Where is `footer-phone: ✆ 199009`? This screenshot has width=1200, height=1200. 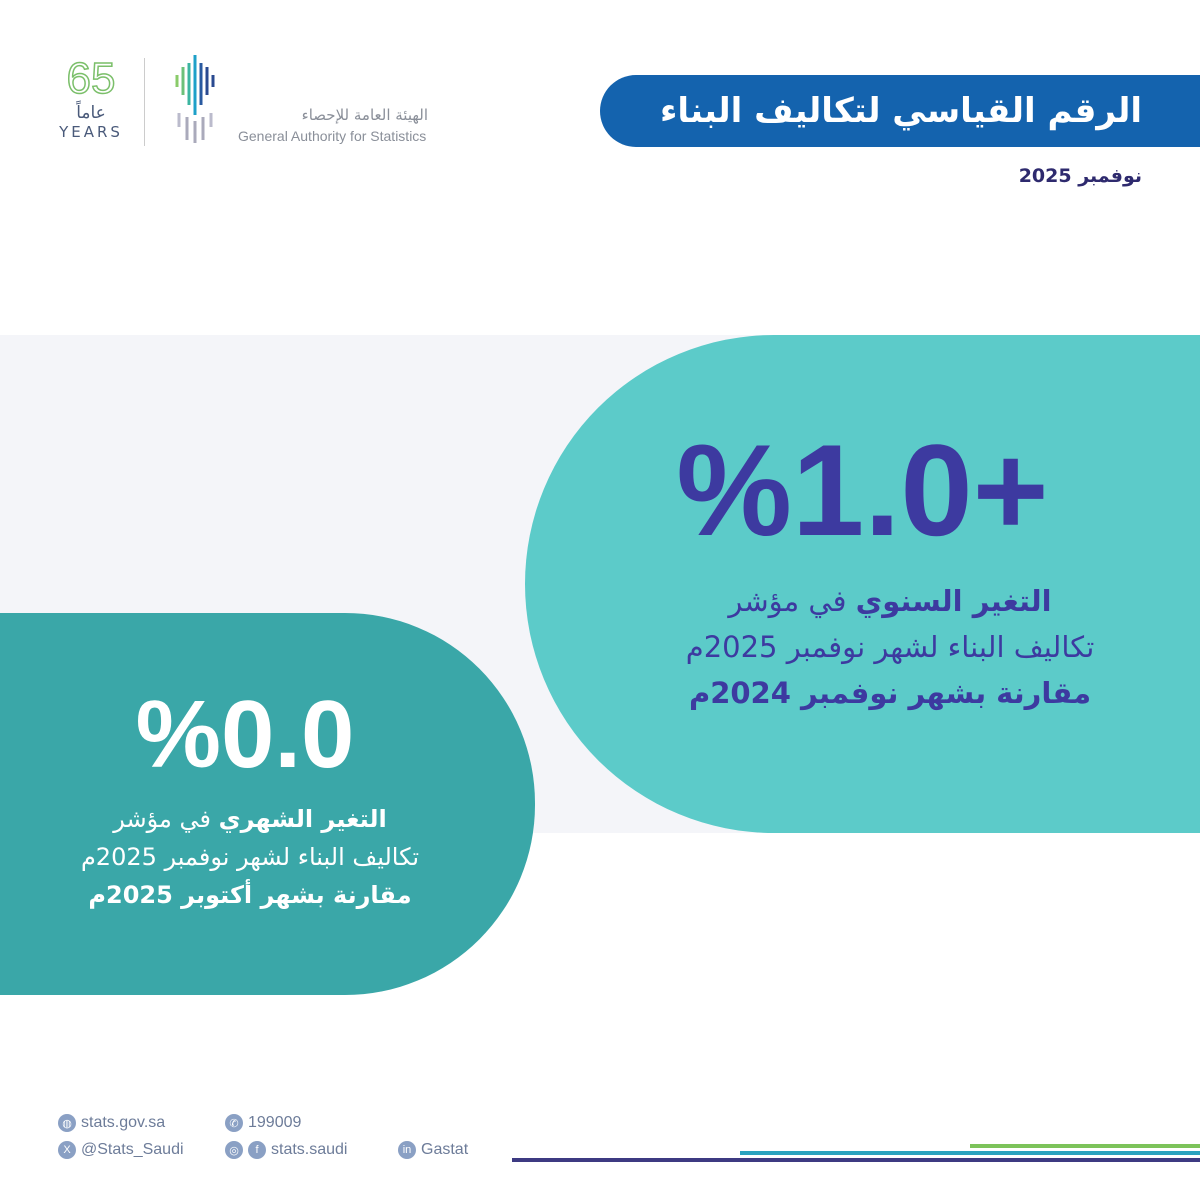 footer-phone: ✆ 199009 is located at coordinates (263, 1123).